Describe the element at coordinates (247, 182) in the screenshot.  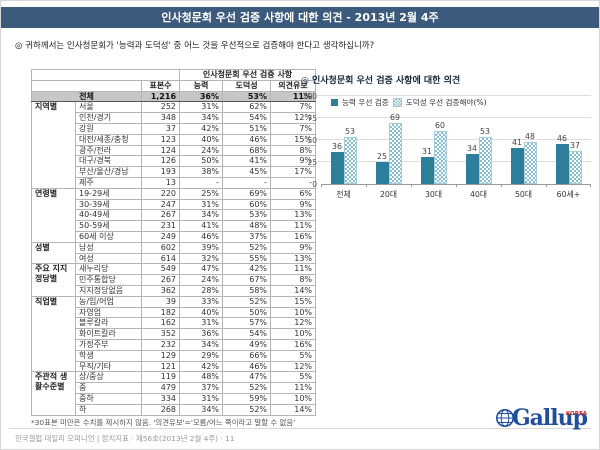
I see `table-cell: -` at that location.